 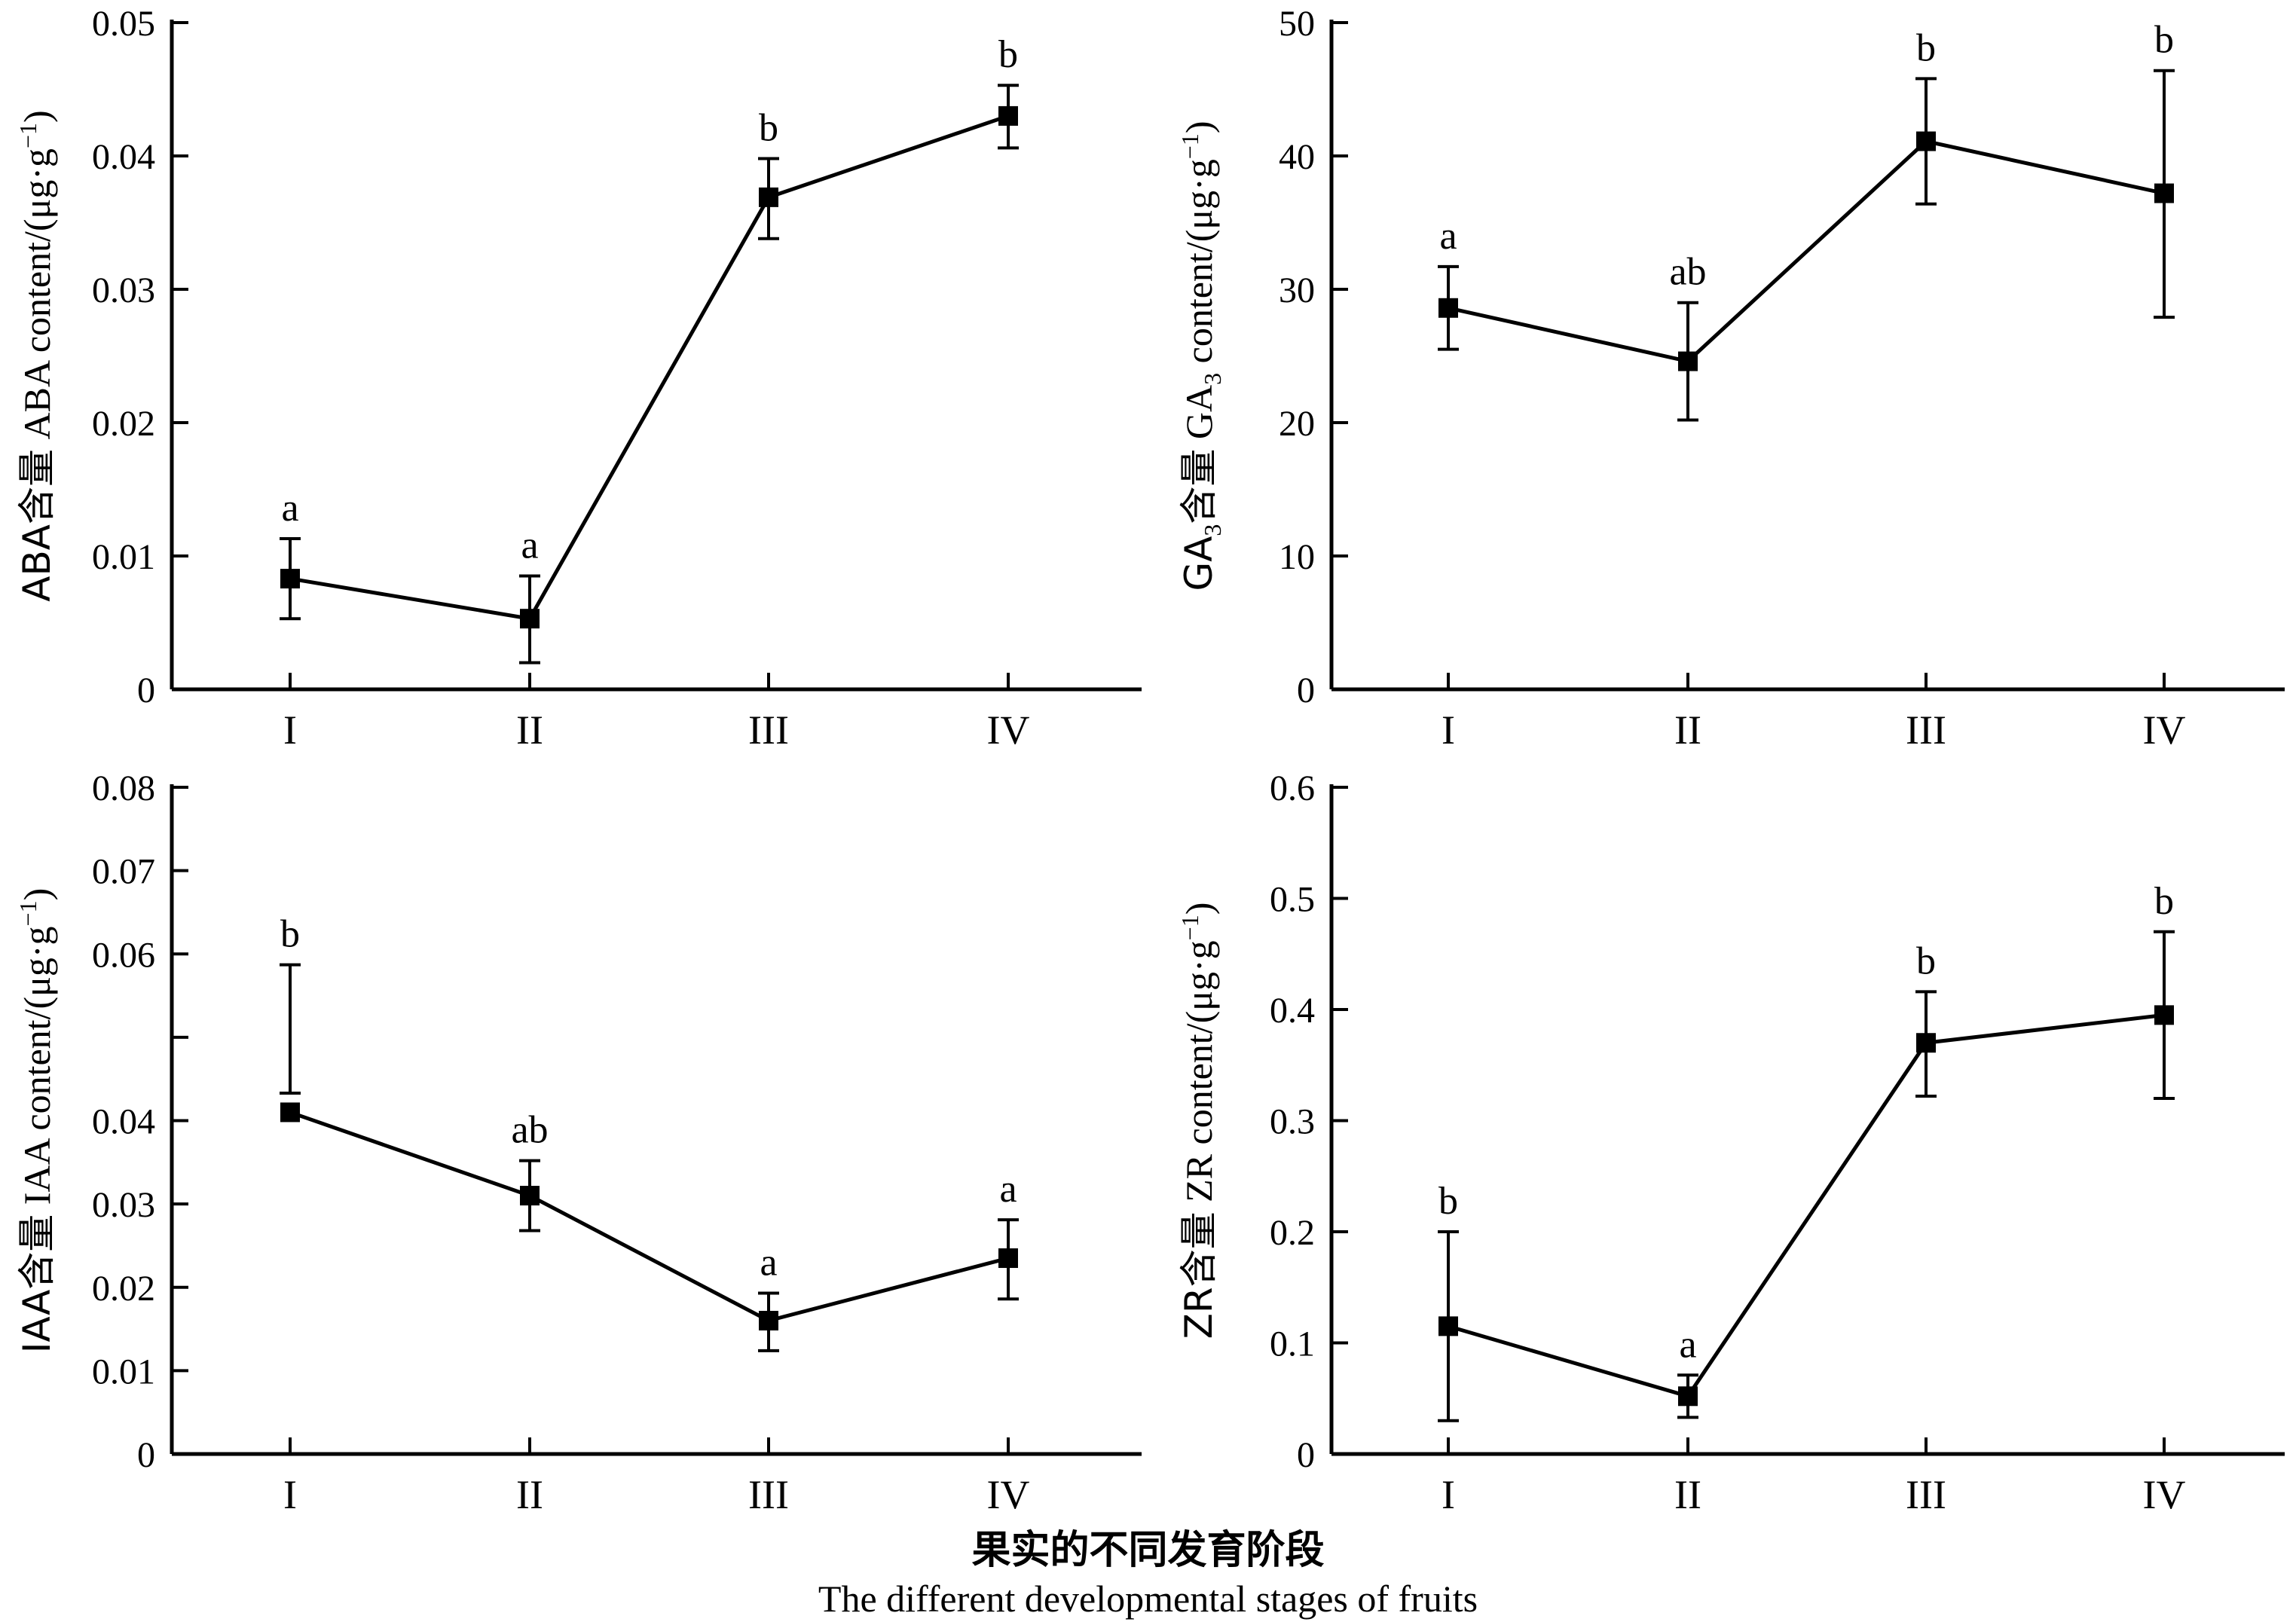 What do you see at coordinates (123, 955) in the screenshot?
I see `y-tick-label: 0.06` at bounding box center [123, 955].